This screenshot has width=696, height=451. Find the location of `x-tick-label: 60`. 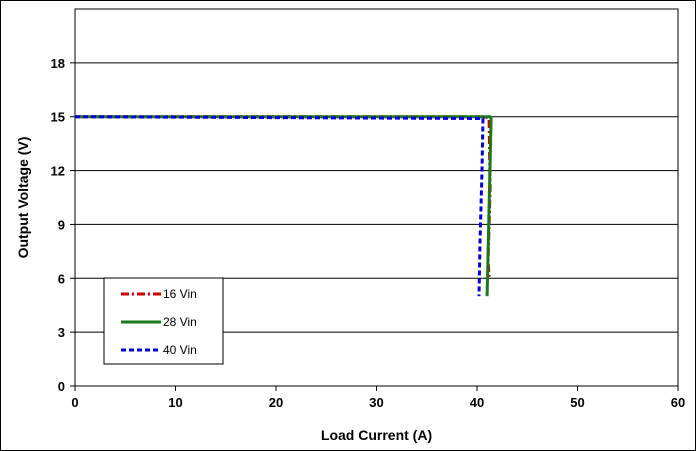

x-tick-label: 60 is located at coordinates (678, 402).